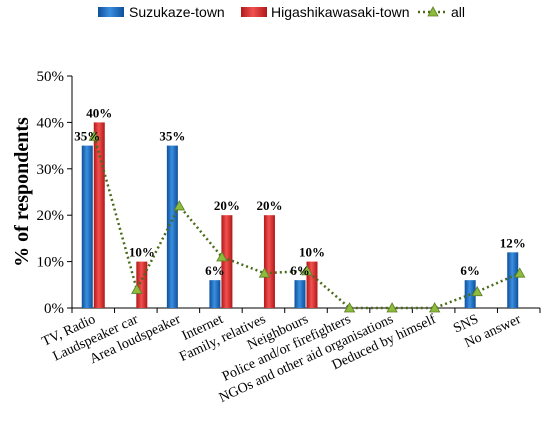 Image resolution: width=550 pixels, height=426 pixels. I want to click on y-tick-label: 20%, so click(51, 216).